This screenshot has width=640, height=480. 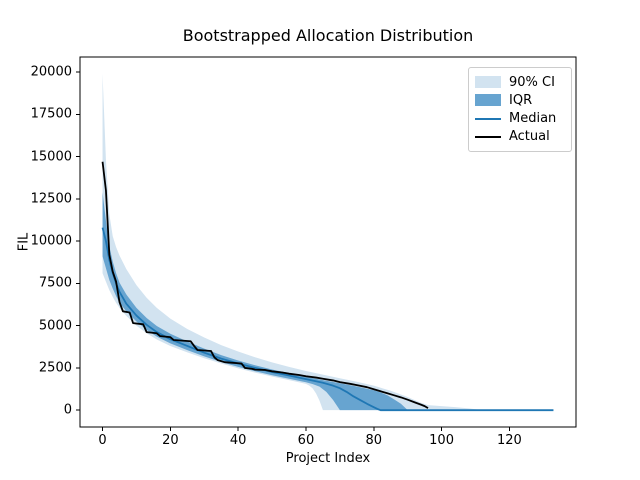 What do you see at coordinates (374, 440) in the screenshot?
I see `x-tick-label: 80` at bounding box center [374, 440].